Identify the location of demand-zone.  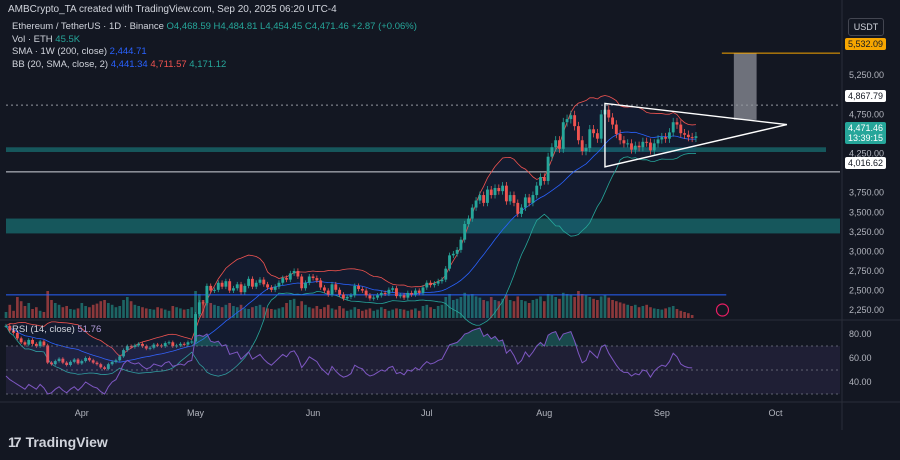
(423, 226).